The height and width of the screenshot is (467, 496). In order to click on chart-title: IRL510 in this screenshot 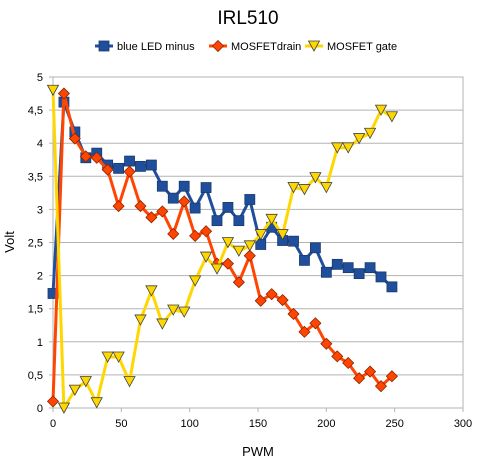, I will do `click(247, 18)`.